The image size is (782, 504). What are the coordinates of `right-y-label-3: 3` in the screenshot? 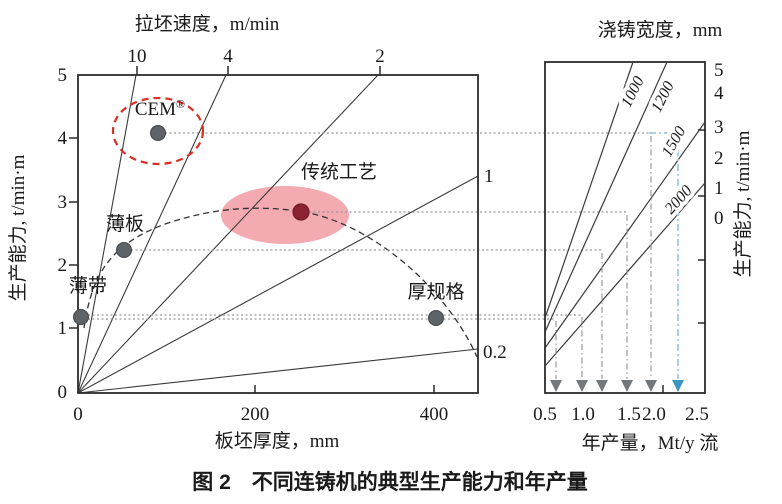 It's located at (719, 127).